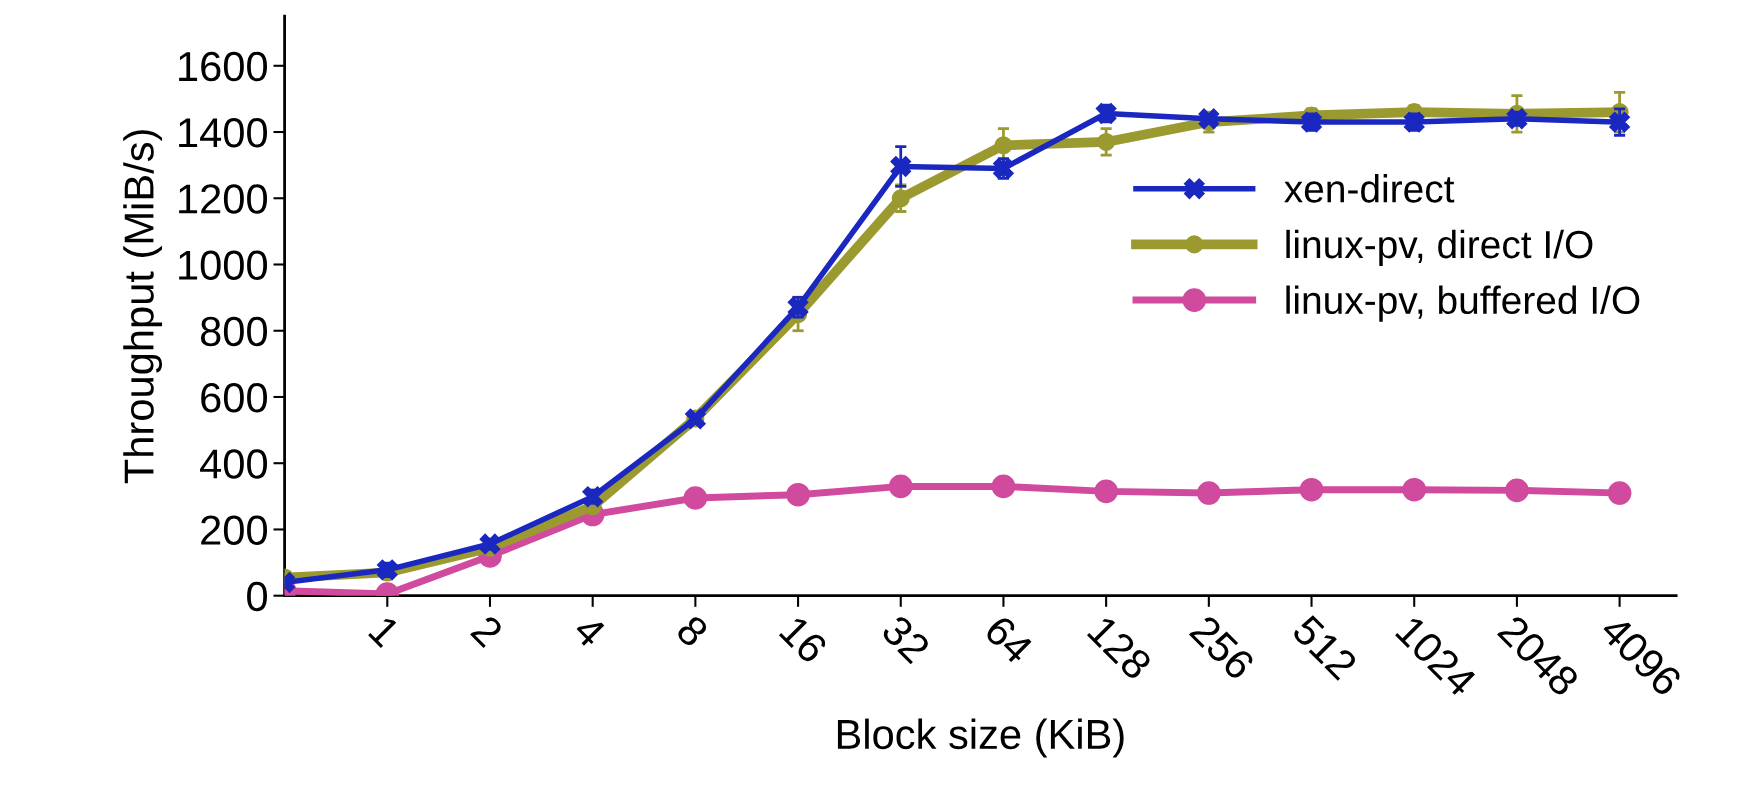 The height and width of the screenshot is (805, 1746). I want to click on legend-label: linux-pv, direct I/O, so click(1439, 248).